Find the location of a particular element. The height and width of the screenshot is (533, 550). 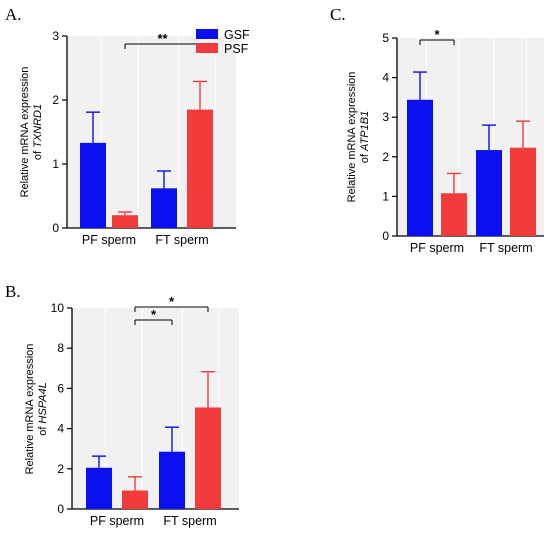

y-axis-label-gene-name: HSPA4L is located at coordinates (43, 402).